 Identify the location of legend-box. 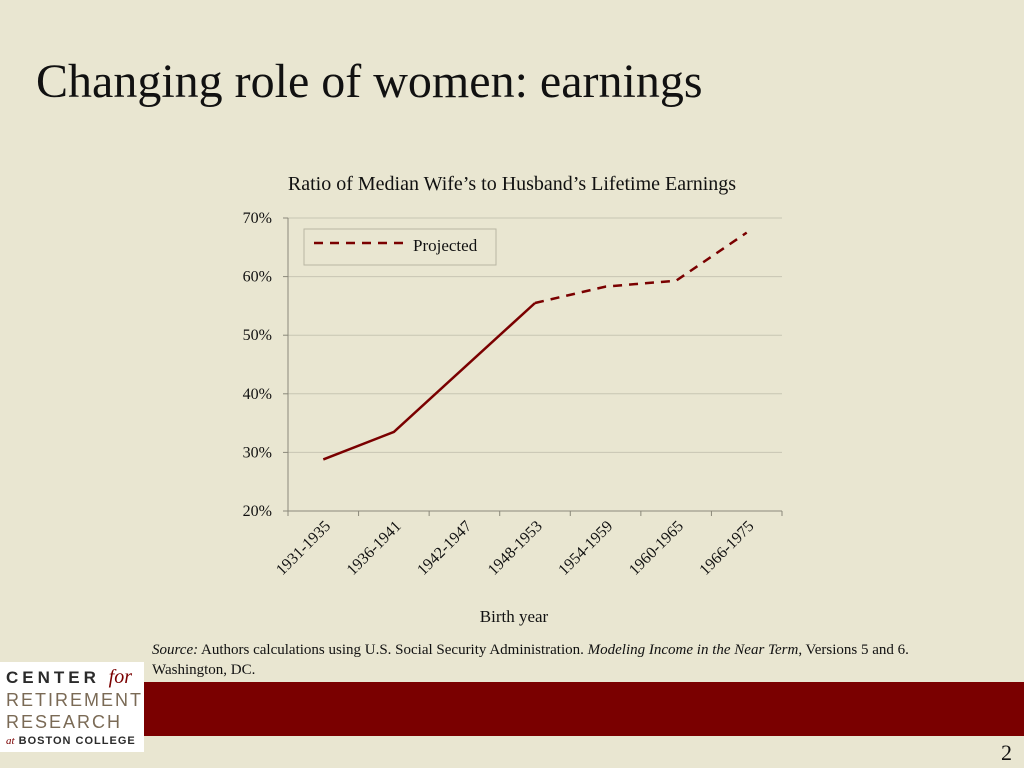
(400, 247).